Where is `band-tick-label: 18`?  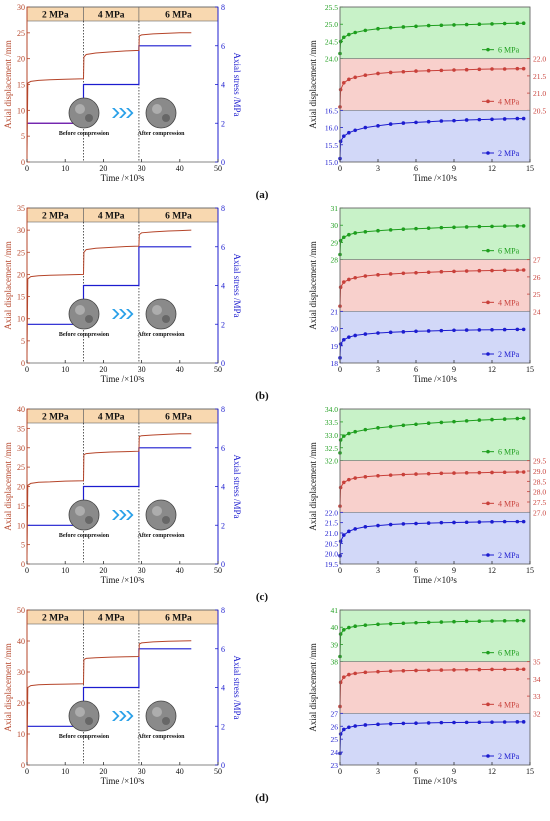 band-tick-label: 18 is located at coordinates (335, 363).